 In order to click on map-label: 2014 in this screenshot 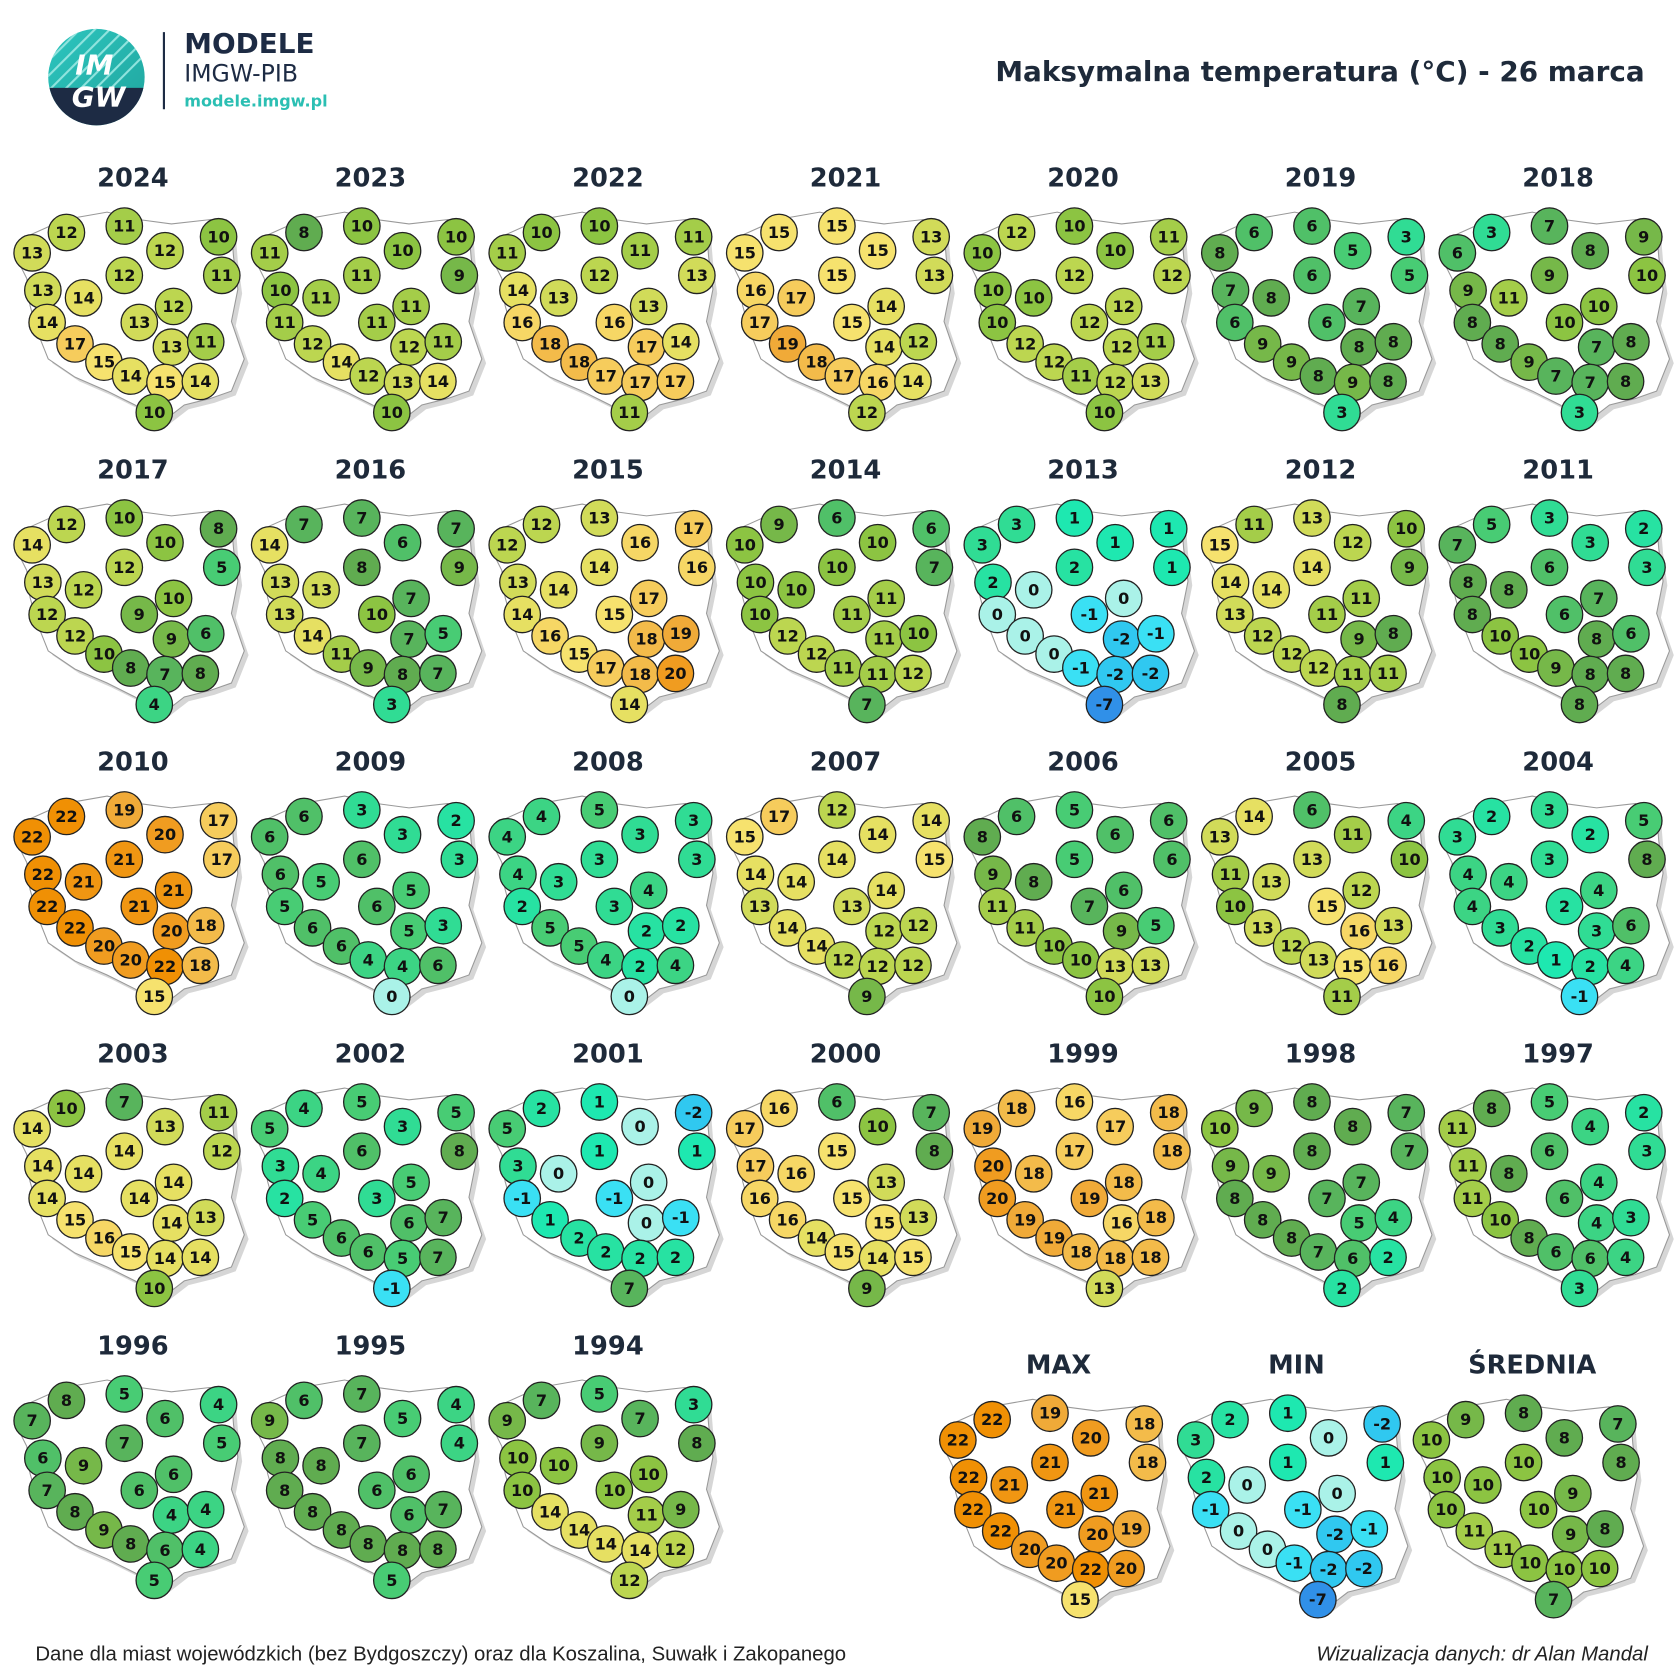, I will do `click(846, 470)`.